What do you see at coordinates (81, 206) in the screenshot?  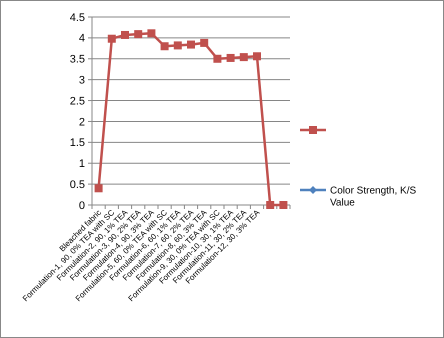 I see `y-tick-label: 0` at bounding box center [81, 206].